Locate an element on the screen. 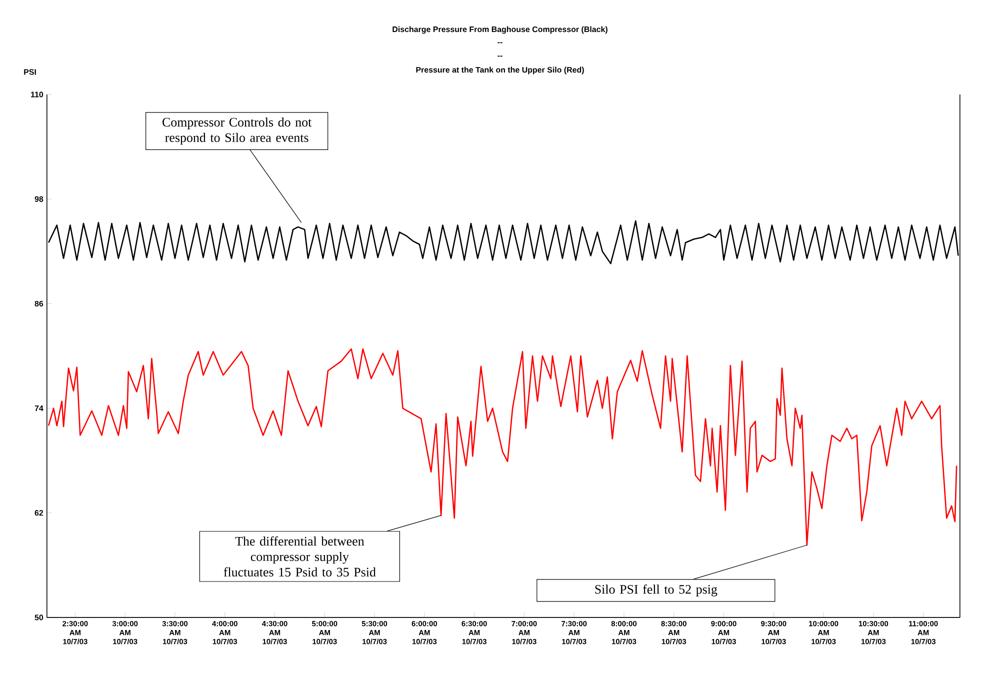 This screenshot has width=999, height=675. annotation: Silo PSI fell to 52 psig is located at coordinates (656, 590).